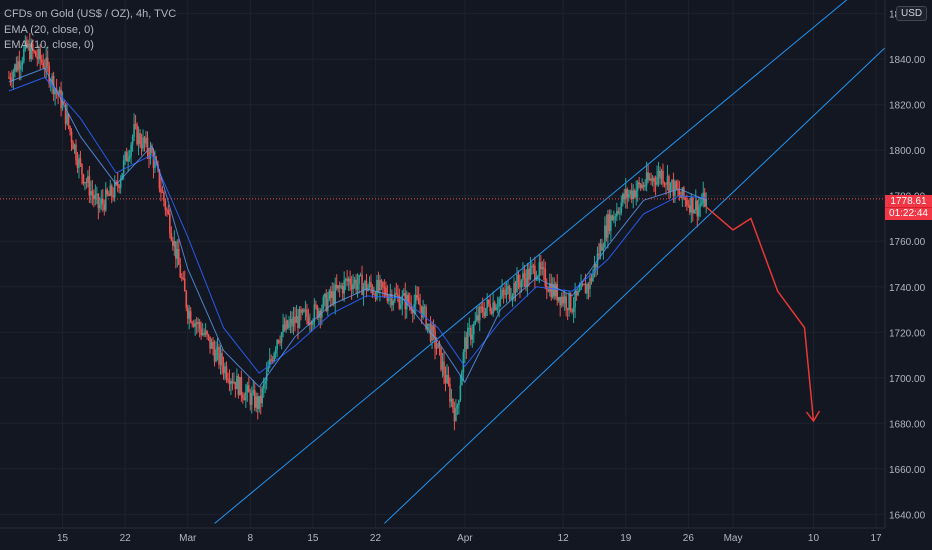  Describe the element at coordinates (813, 416) in the screenshot. I see `projection-arrowhead` at that location.